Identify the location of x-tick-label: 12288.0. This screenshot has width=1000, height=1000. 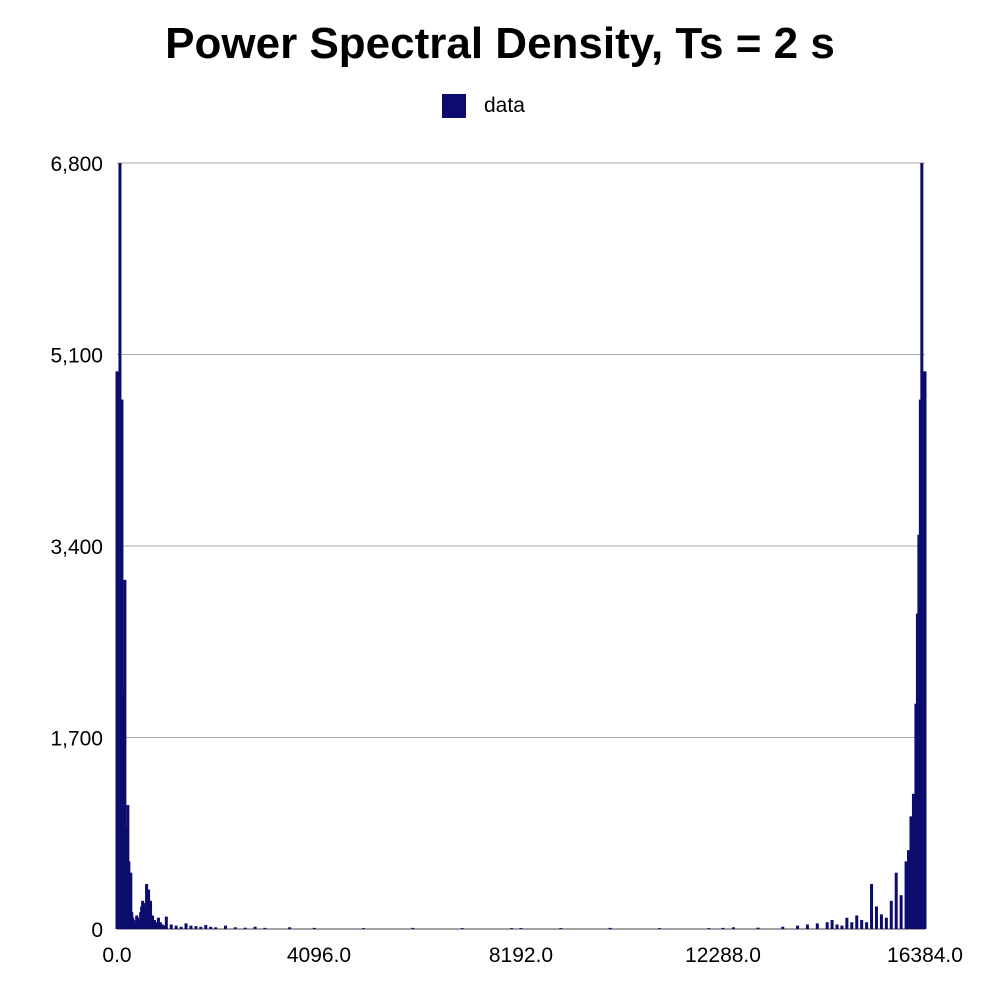
(723, 955).